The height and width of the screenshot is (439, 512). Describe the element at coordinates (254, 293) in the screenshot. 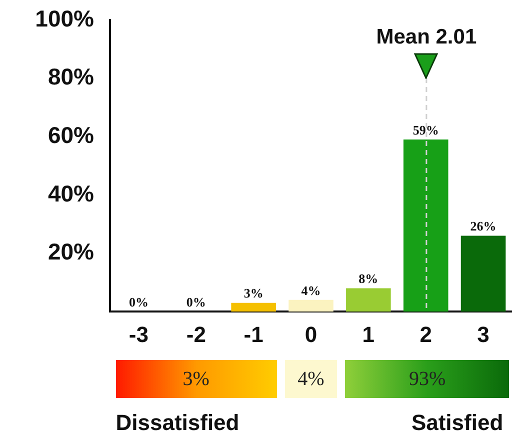

I see `data-label: 3%` at that location.